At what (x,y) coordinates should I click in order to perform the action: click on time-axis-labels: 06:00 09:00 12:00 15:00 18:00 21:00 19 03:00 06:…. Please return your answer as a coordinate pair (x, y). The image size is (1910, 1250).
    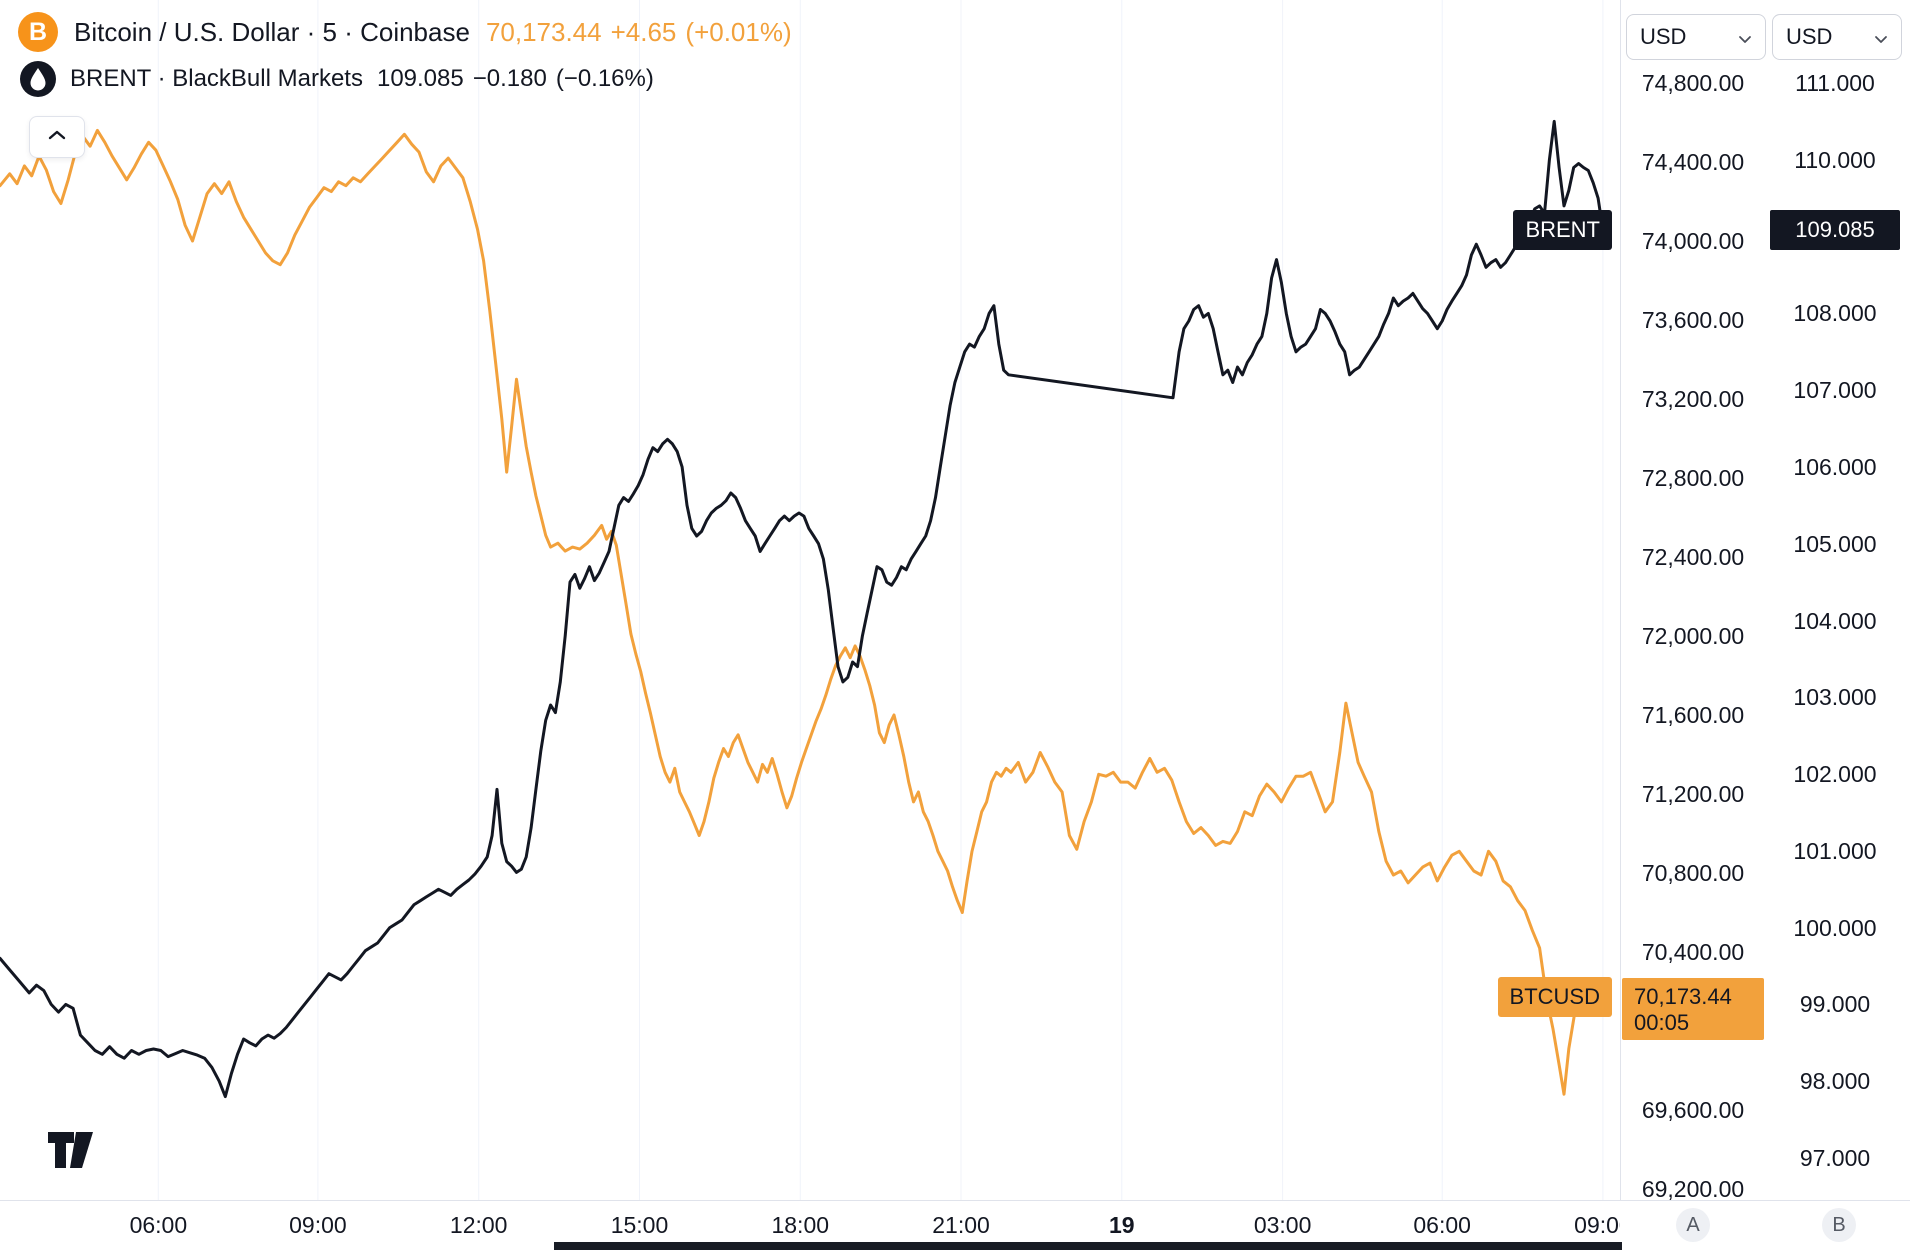
    Looking at the image, I should click on (810, 1225).